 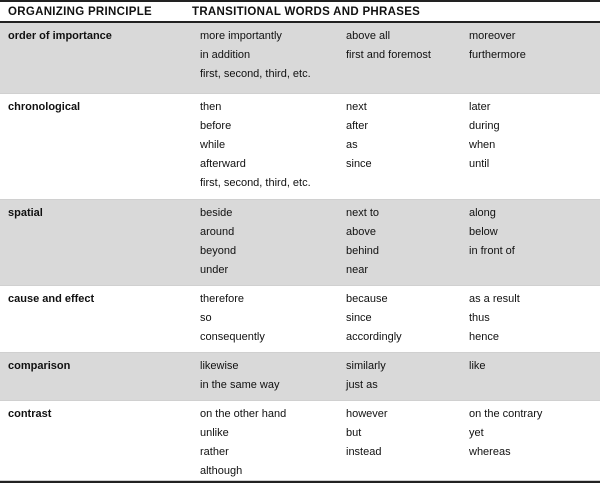 I want to click on transition-word: more importantly, so click(x=241, y=36).